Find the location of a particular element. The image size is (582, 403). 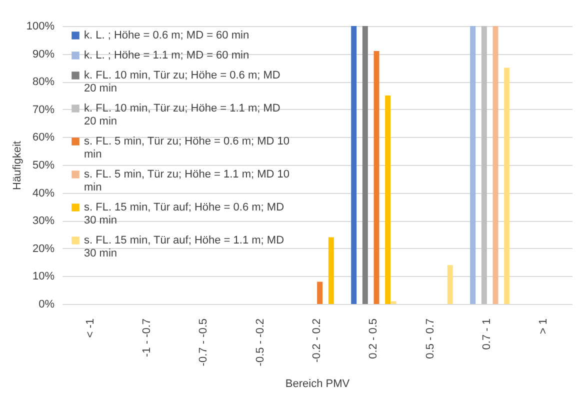

legend-label: s. FL. 5 min, Tür zu; Höhe = 1.1 m; MD 10 min is located at coordinates (187, 181).